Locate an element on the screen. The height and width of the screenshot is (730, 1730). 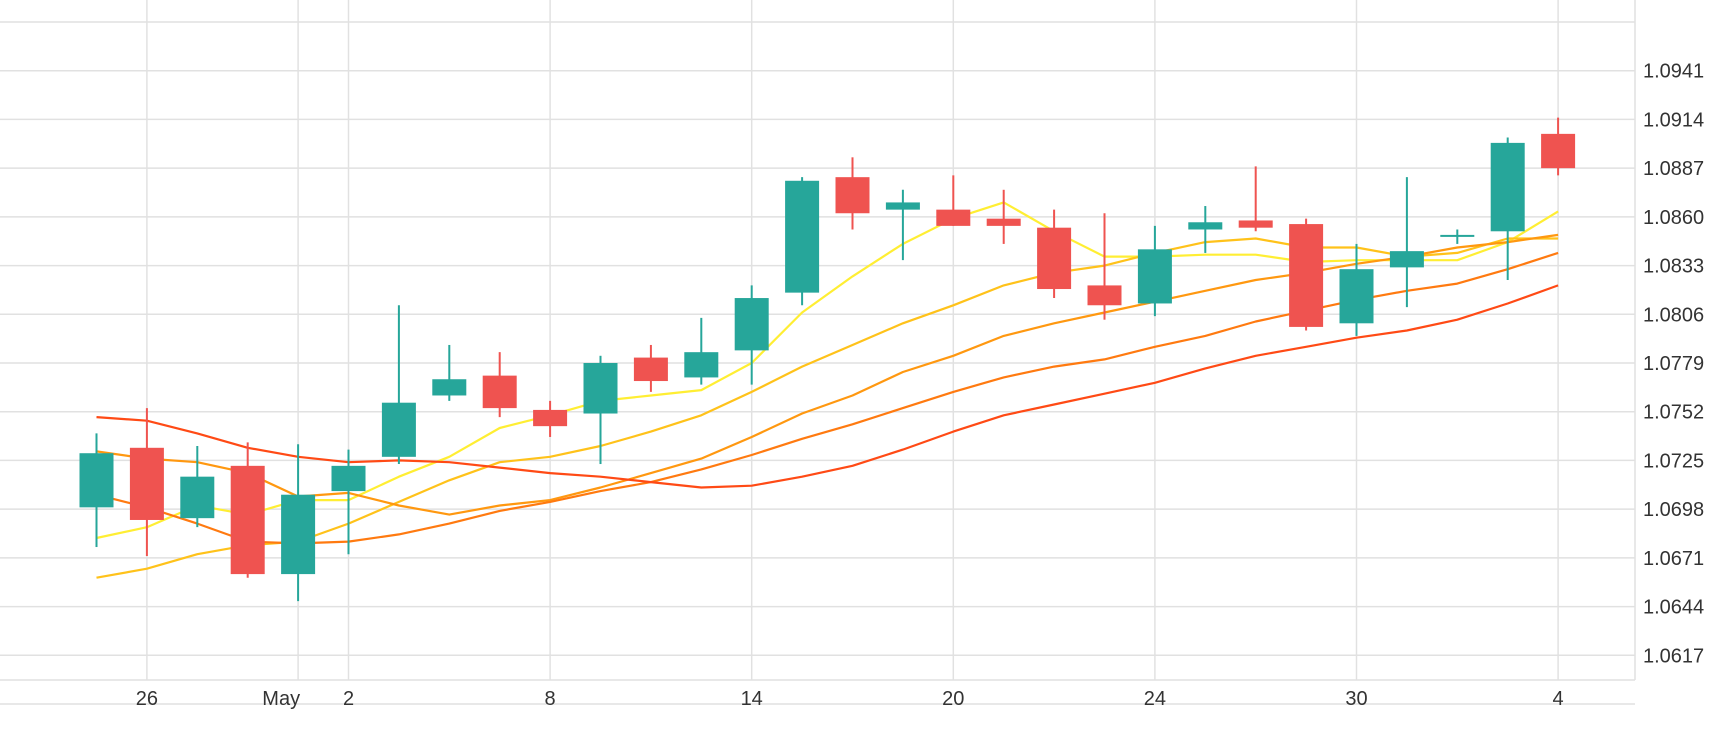
y-tick-label: 1.0806 is located at coordinates (1673, 315).